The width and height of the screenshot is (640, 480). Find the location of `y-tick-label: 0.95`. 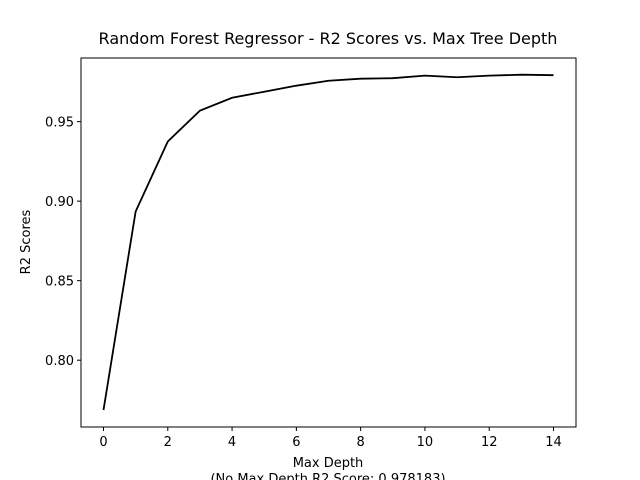

y-tick-label: 0.95 is located at coordinates (59, 123).